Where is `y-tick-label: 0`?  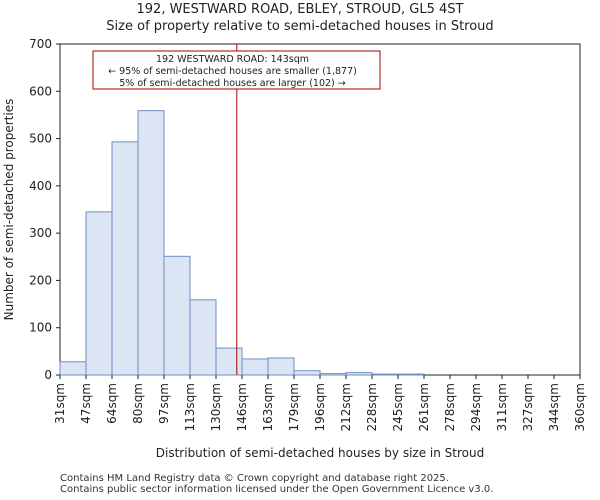 y-tick-label: 0 is located at coordinates (48, 375).